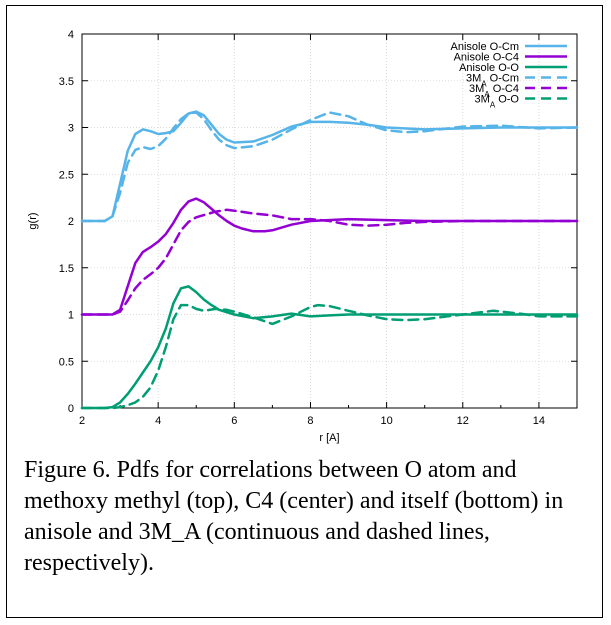 The height and width of the screenshot is (625, 611). Describe the element at coordinates (486, 58) in the screenshot. I see `legend-label: Anisole O-C4` at that location.